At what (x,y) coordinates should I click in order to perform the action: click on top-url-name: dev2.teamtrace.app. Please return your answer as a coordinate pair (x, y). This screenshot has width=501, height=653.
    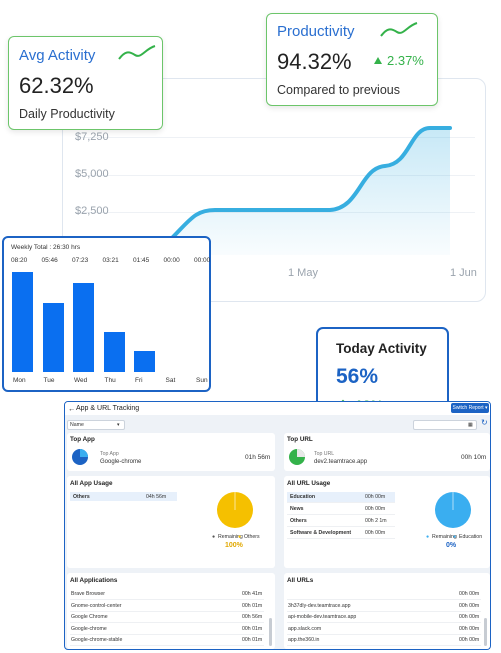
    Looking at the image, I should click on (341, 462).